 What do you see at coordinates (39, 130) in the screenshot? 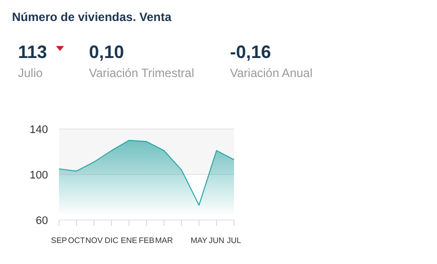
I see `y-tick-label: 140` at bounding box center [39, 130].